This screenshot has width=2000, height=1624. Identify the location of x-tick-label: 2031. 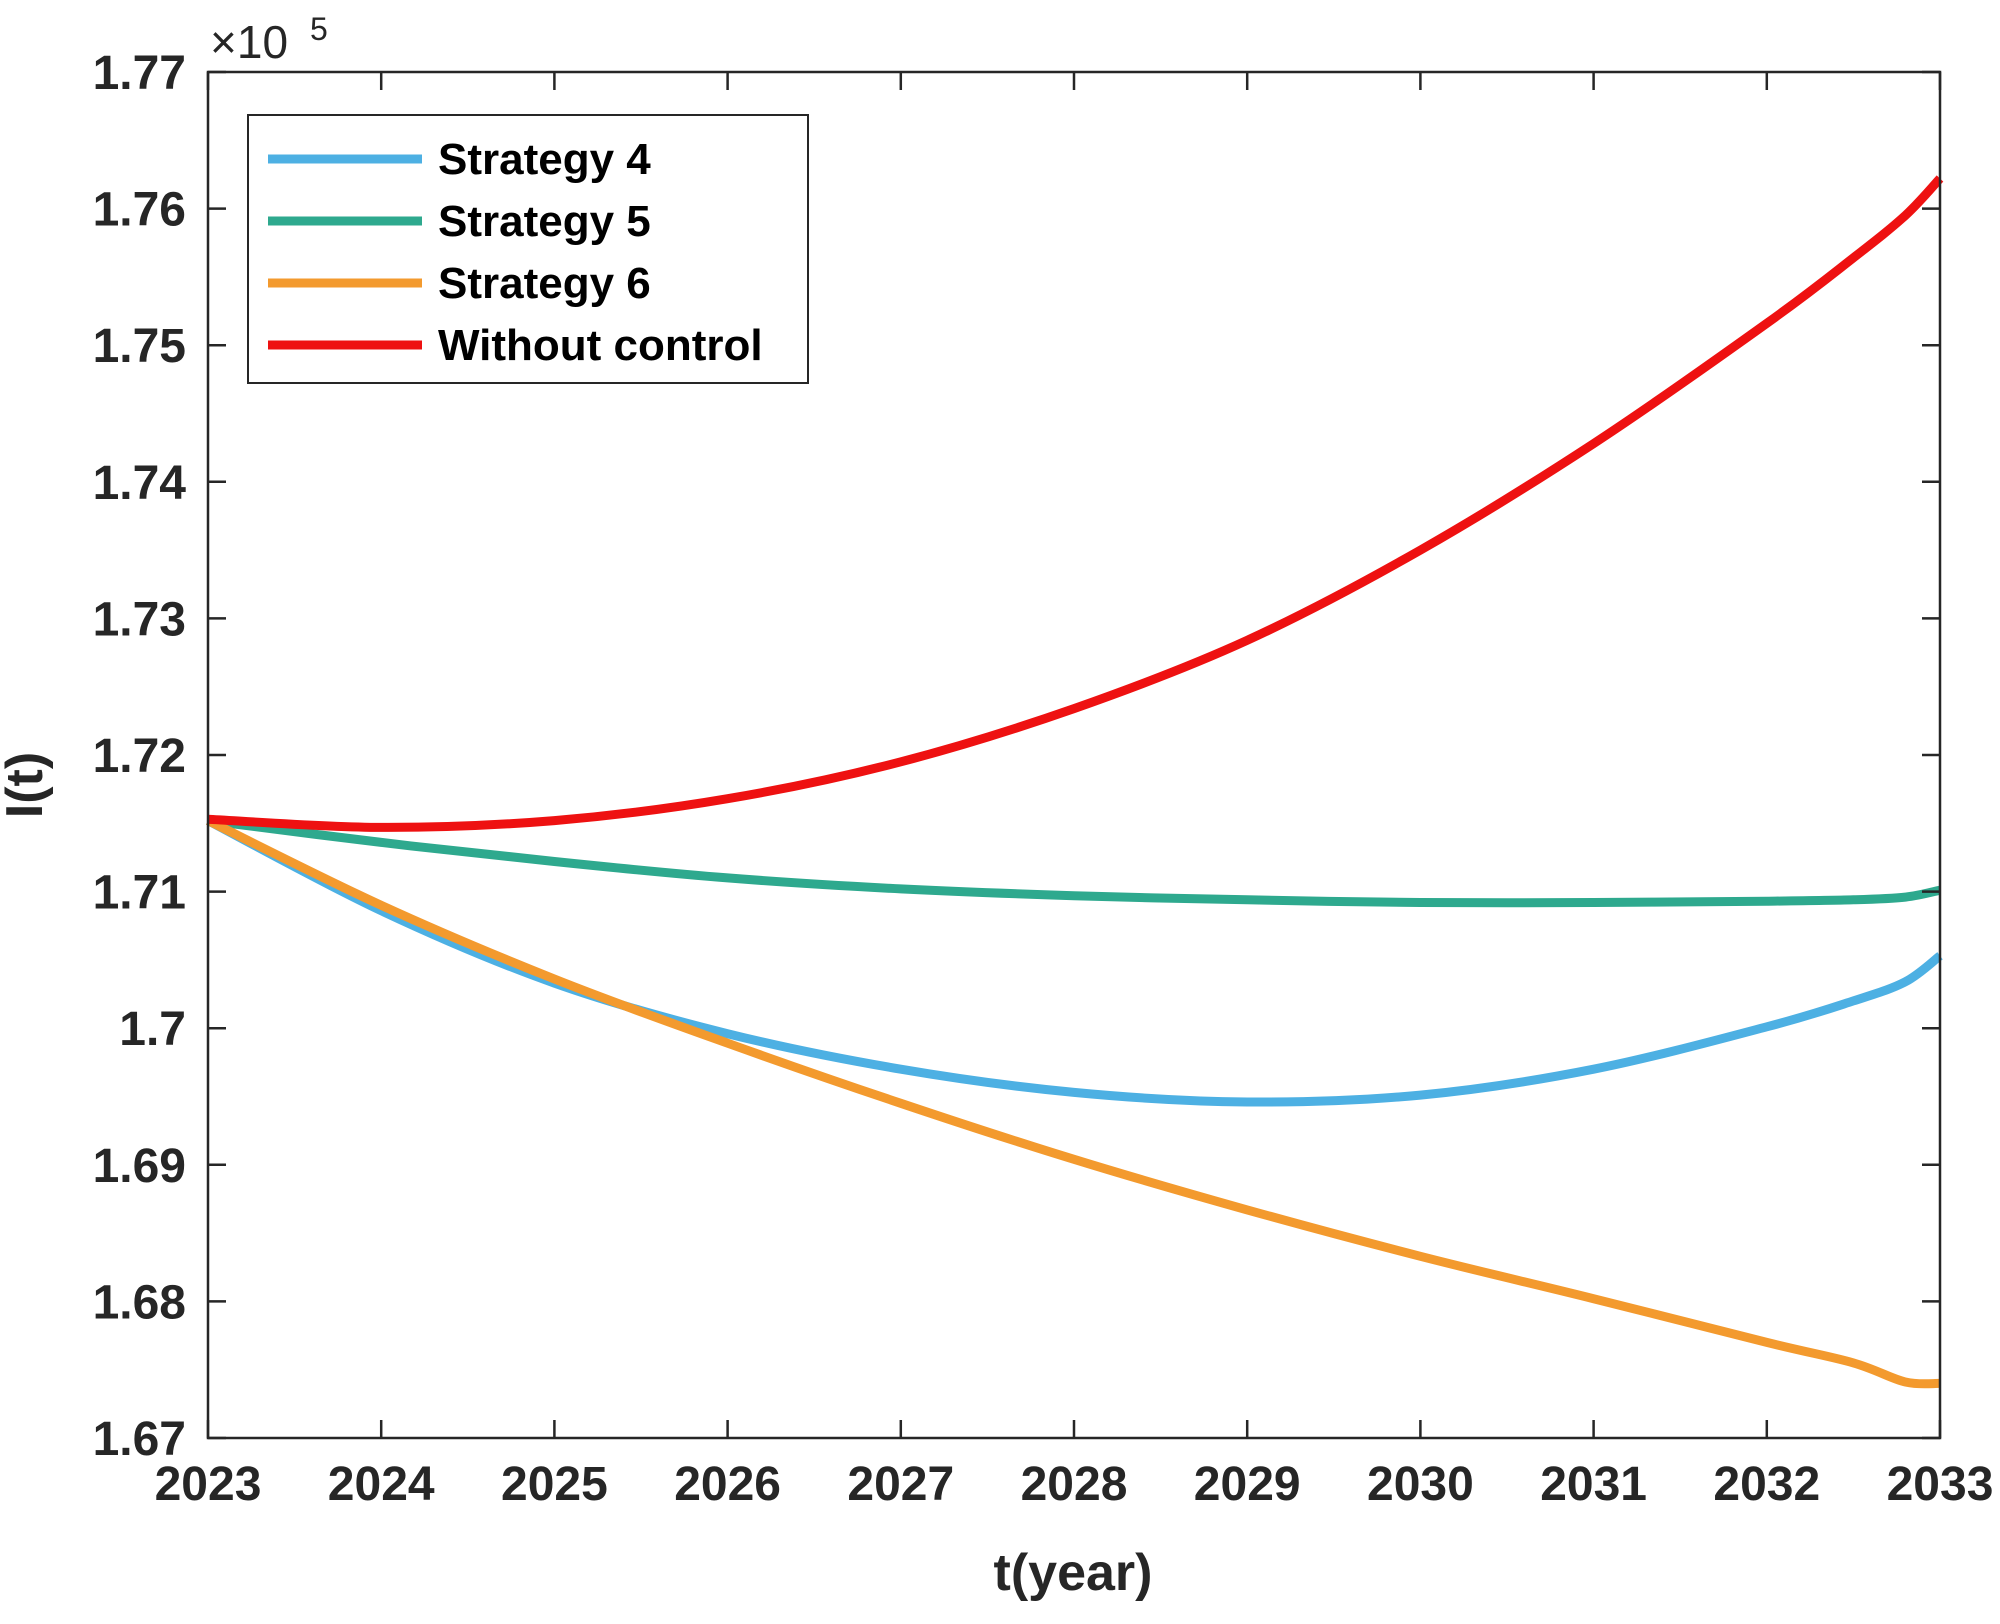
(1593, 1484).